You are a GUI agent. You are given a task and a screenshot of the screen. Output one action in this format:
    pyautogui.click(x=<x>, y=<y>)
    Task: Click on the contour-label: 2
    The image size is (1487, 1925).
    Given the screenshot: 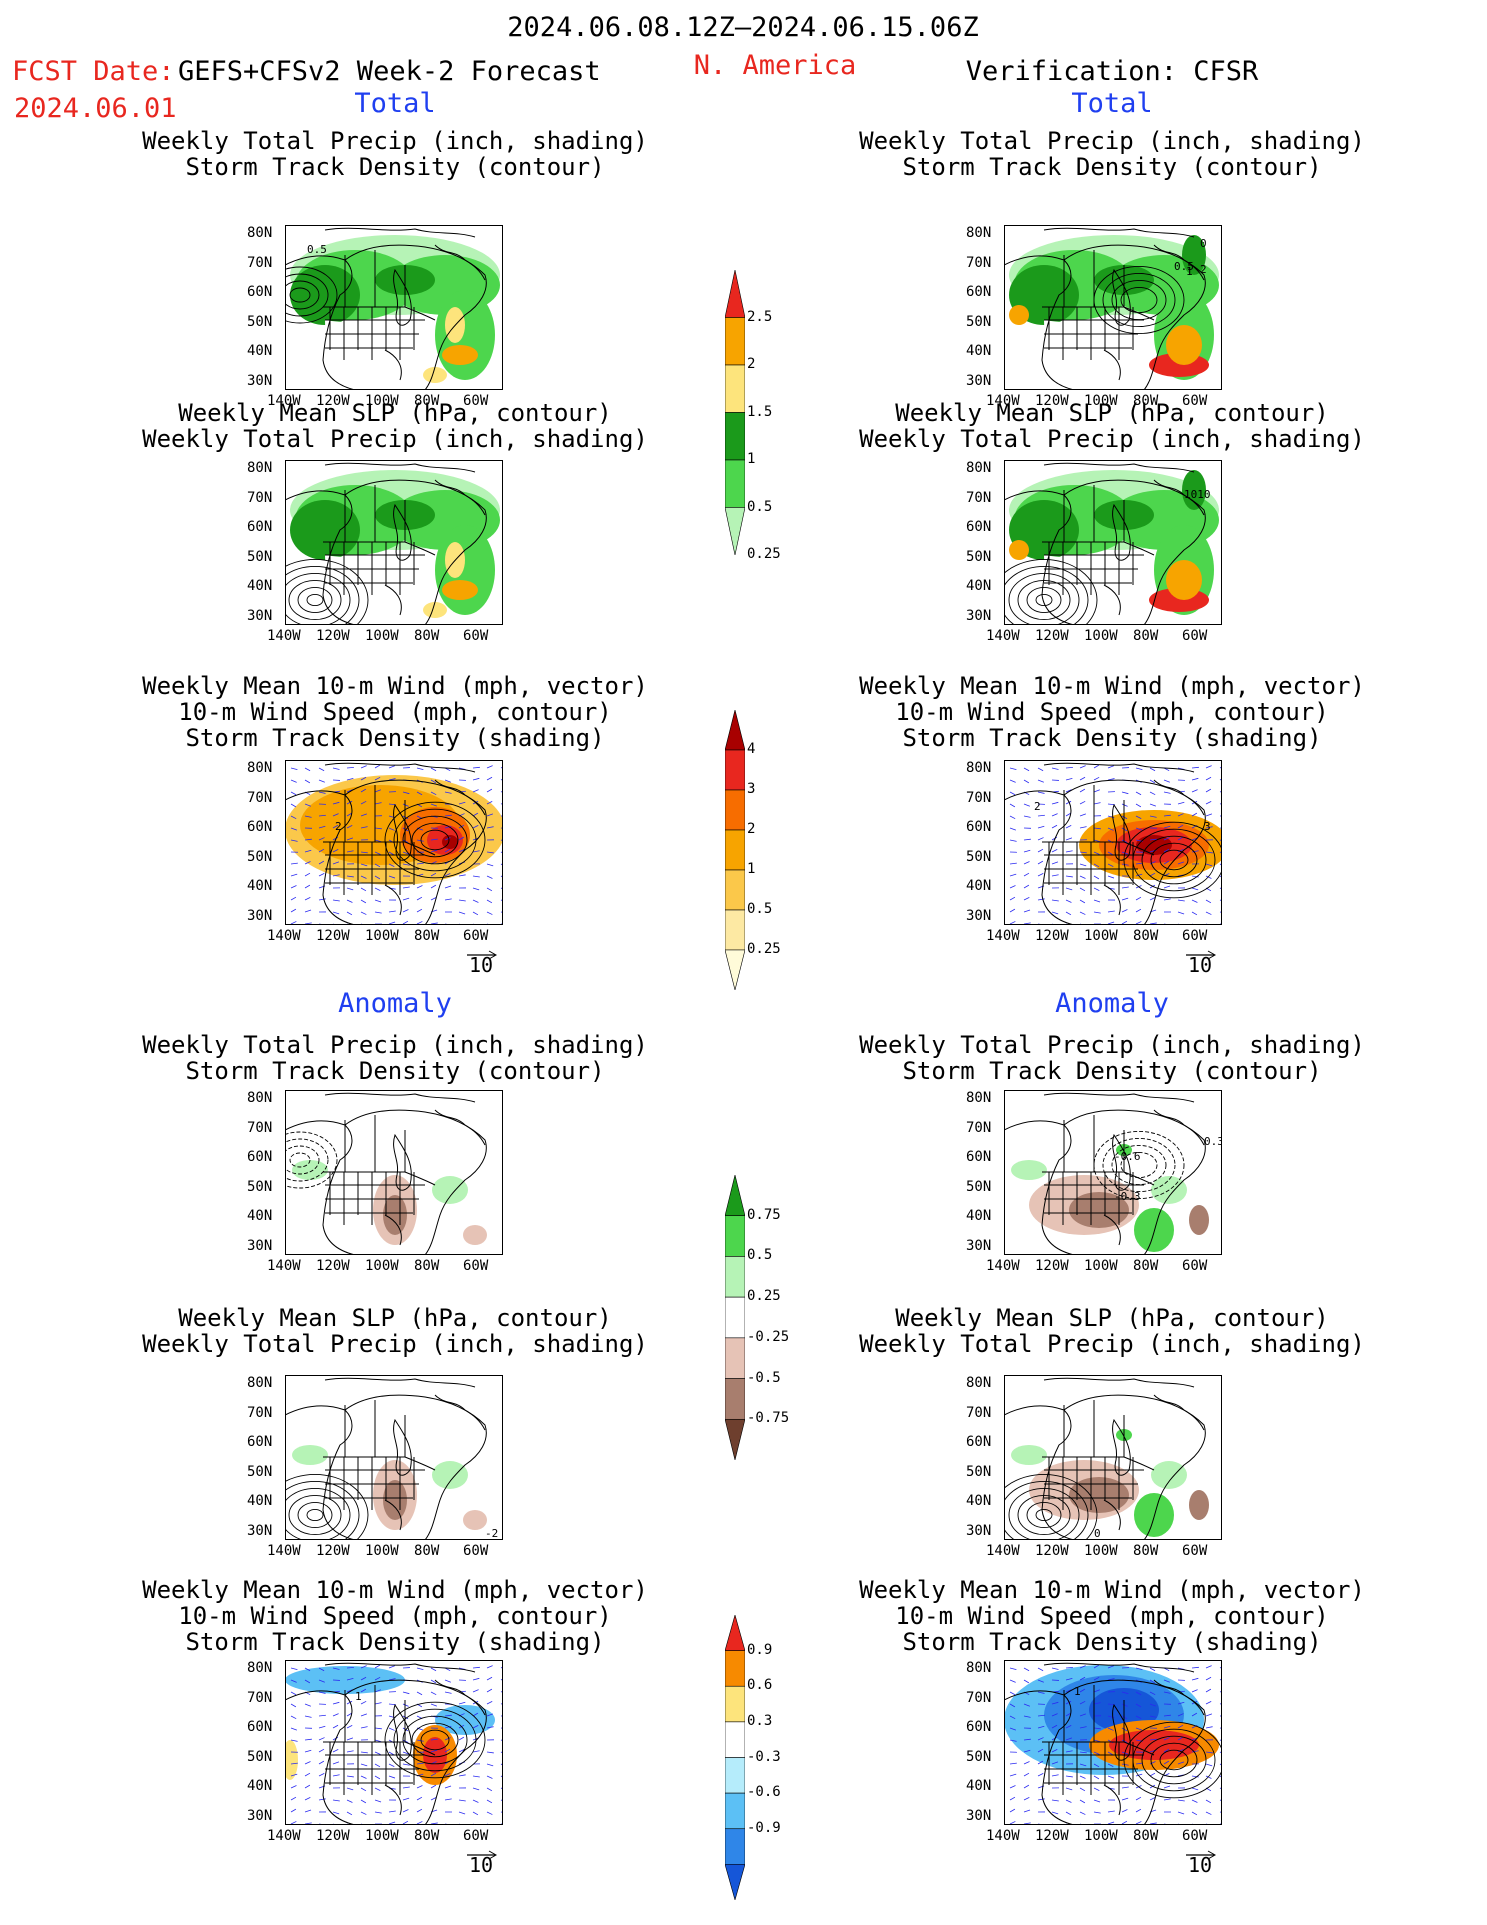 What is the action you would take?
    pyautogui.click(x=1037, y=806)
    